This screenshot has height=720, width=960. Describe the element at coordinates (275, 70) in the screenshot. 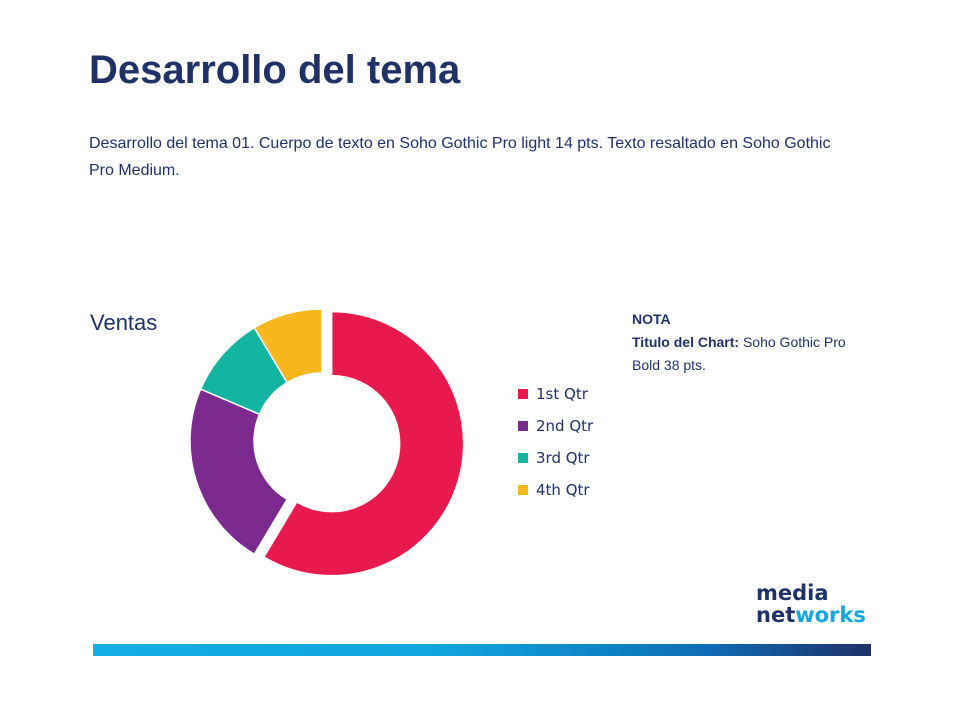

I see `slide-title: Desarrollo del tema` at that location.